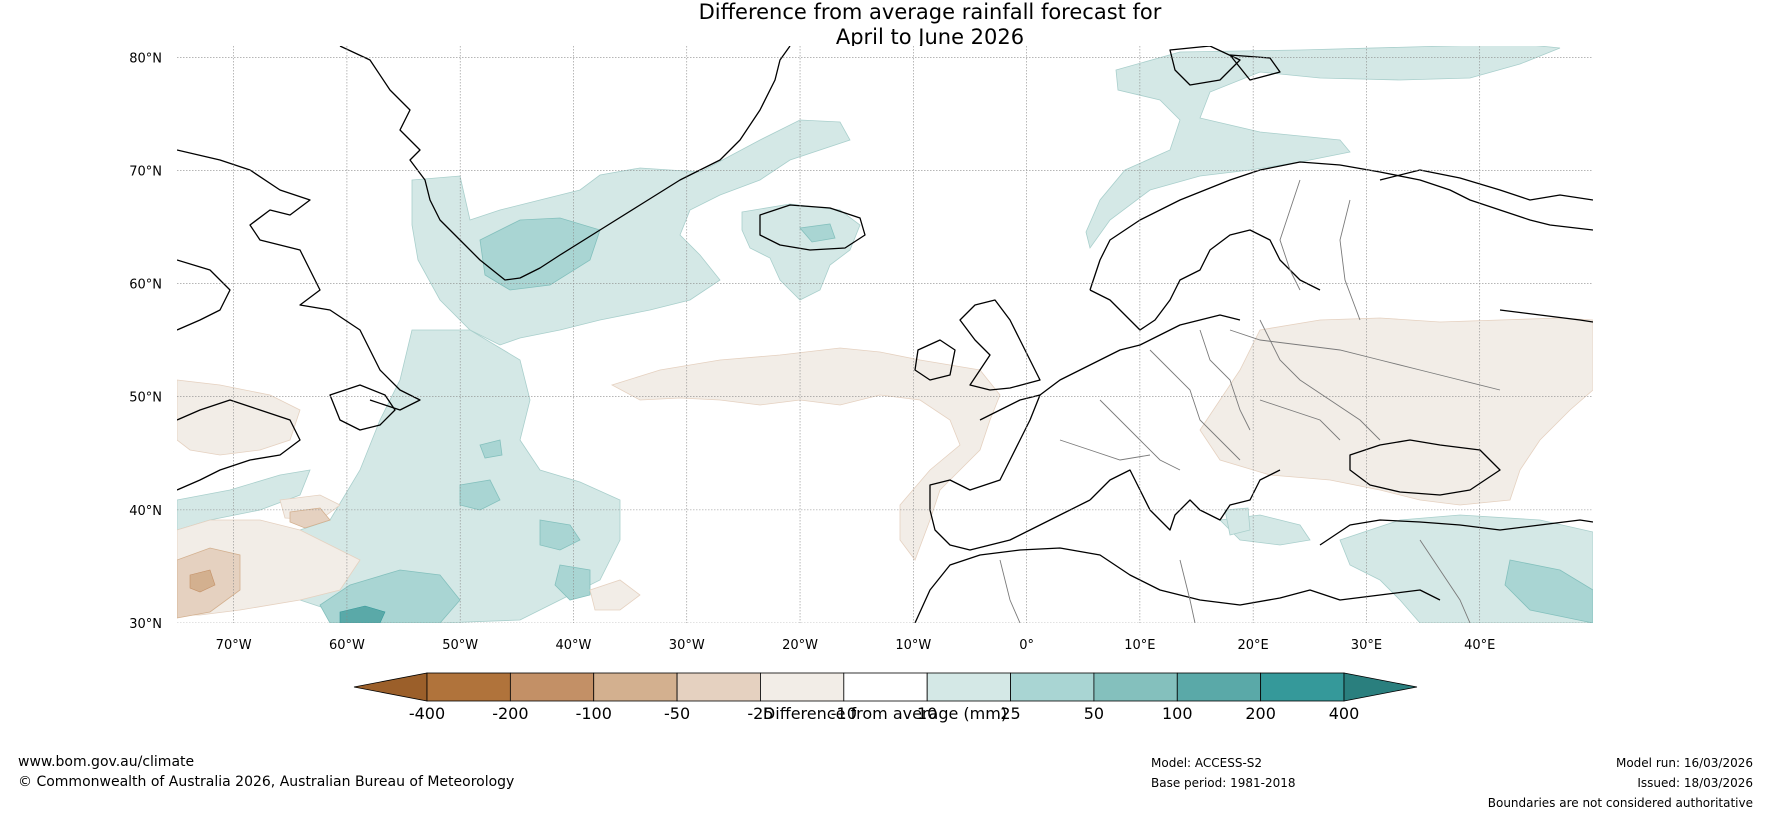 This screenshot has width=1770, height=816. Describe the element at coordinates (885, 713) in the screenshot. I see `colorbar-label: Difference from average (mm)` at that location.